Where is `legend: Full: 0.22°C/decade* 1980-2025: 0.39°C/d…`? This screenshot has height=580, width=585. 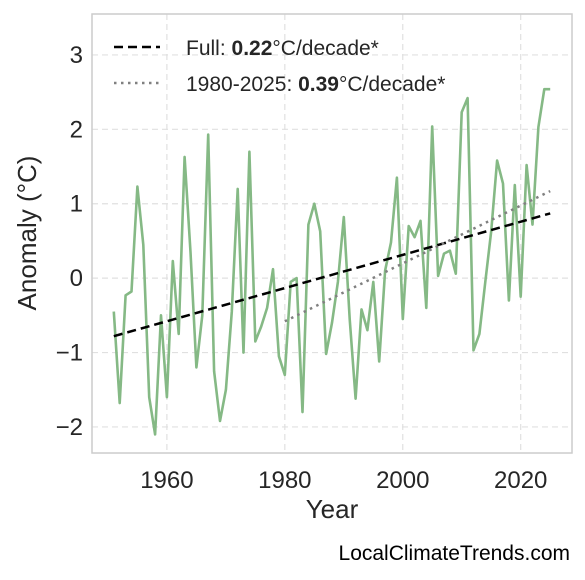
legend: Full: 0.22°C/decade* 1980-2025: 0.39°C/d… is located at coordinates (279, 66).